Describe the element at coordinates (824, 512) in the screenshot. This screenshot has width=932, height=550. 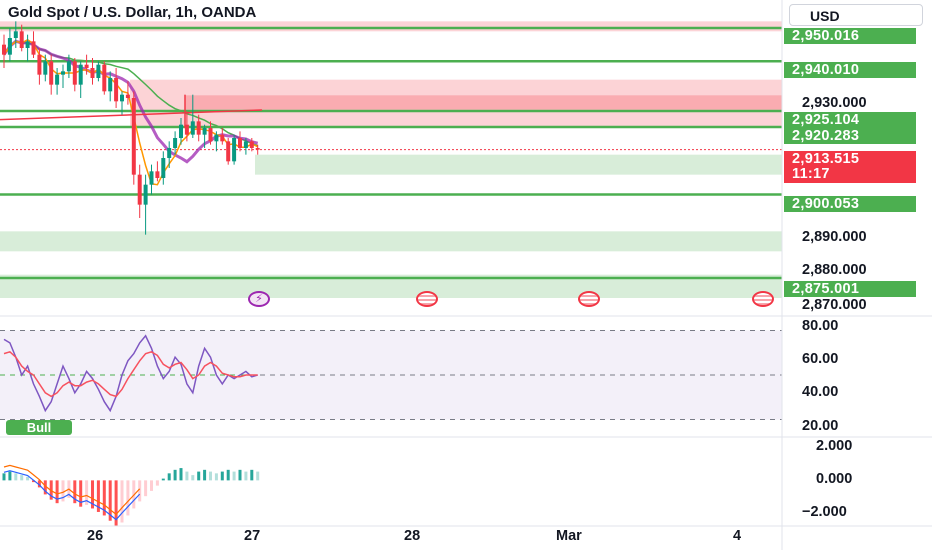
I see `macd-axis-label: −2.000` at that location.